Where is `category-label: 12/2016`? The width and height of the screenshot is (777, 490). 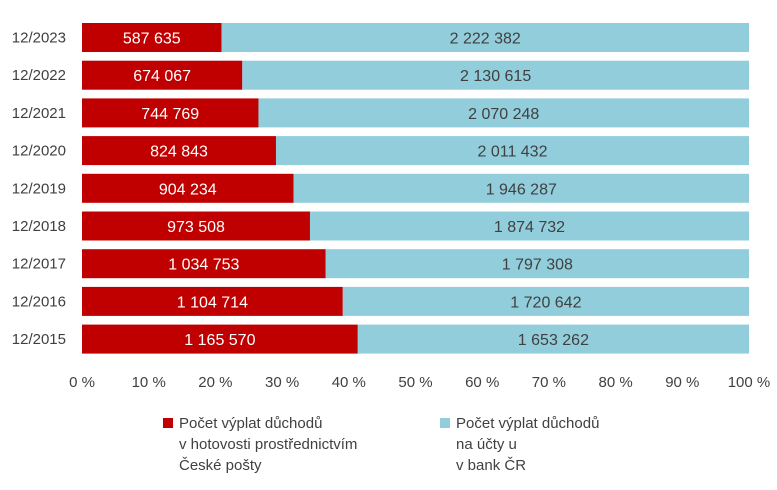
category-label: 12/2016 is located at coordinates (39, 301).